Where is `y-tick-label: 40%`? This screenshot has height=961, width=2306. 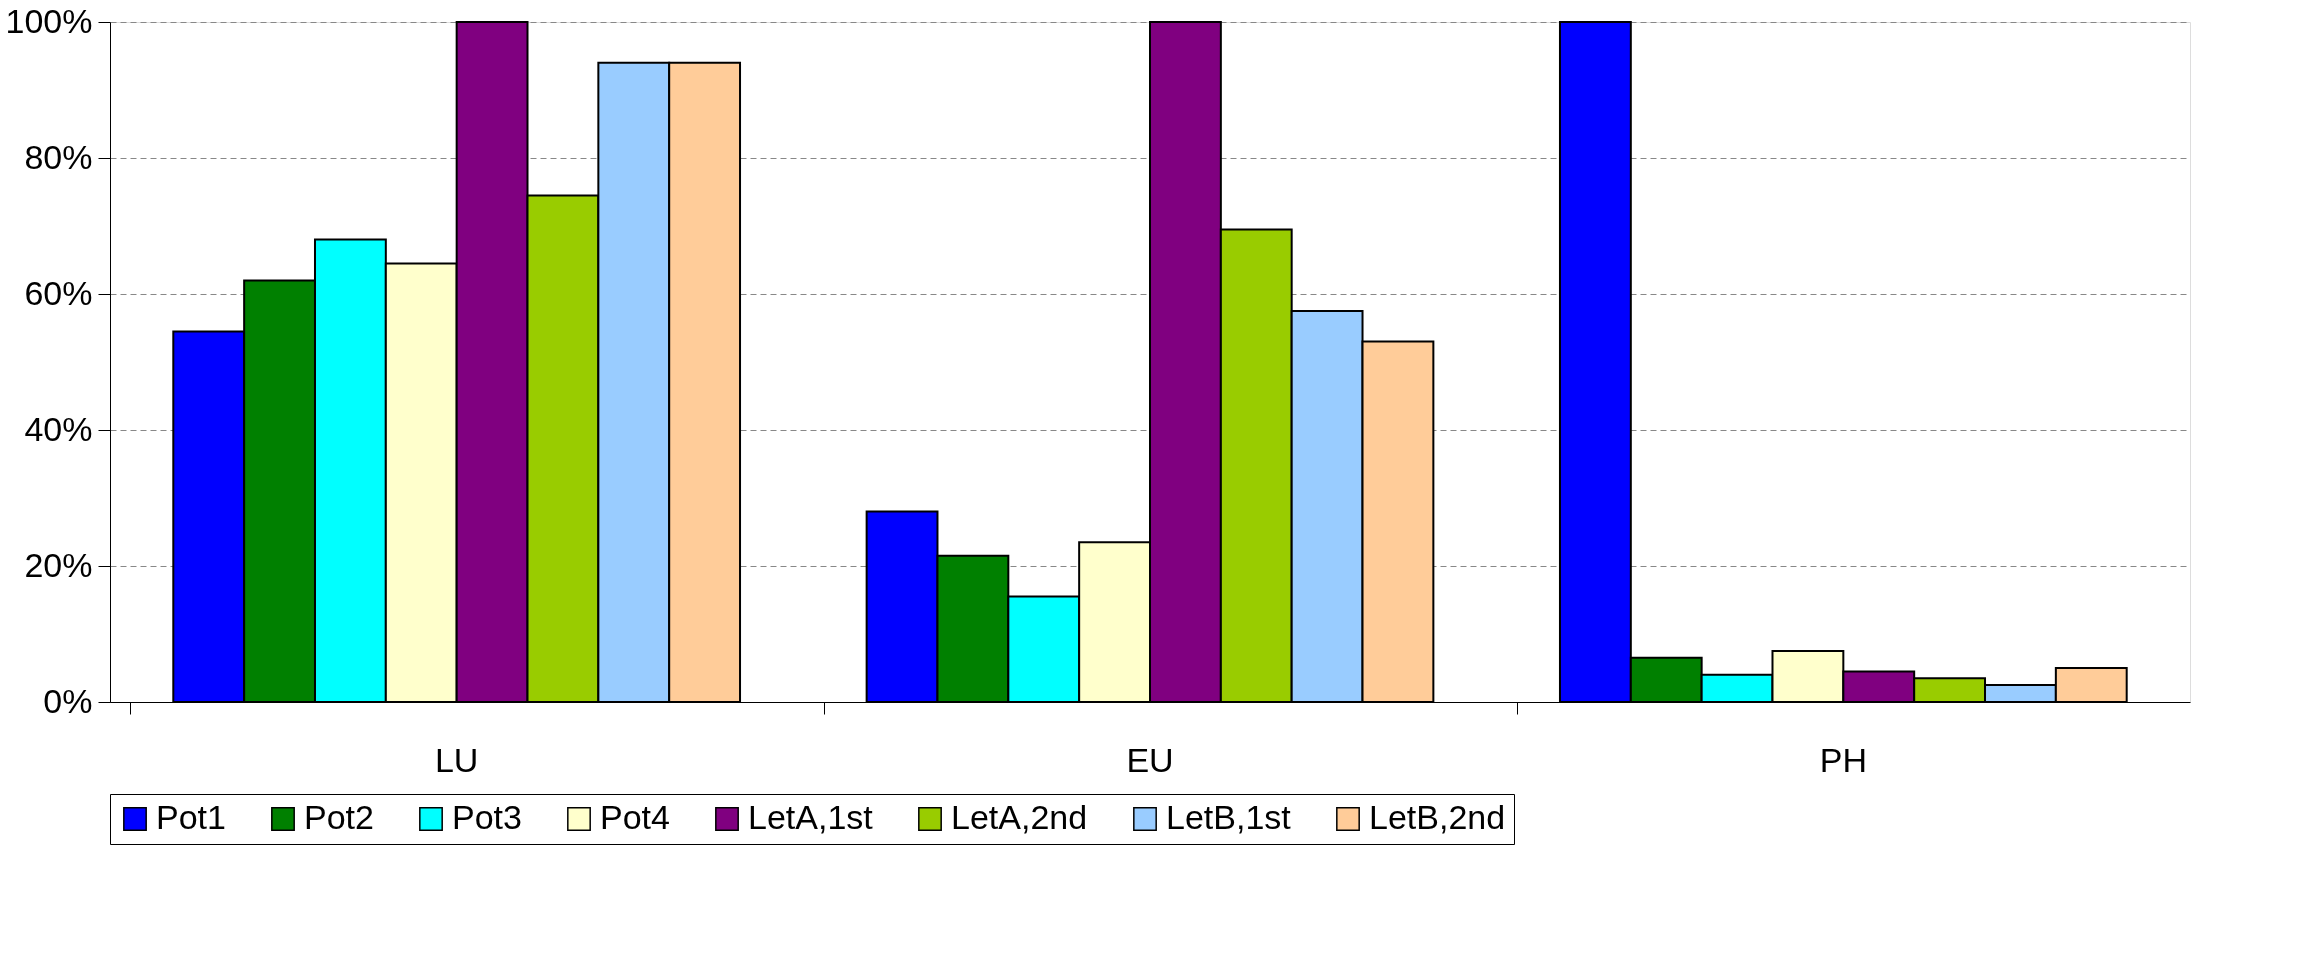
y-tick-label: 40% is located at coordinates (58, 428).